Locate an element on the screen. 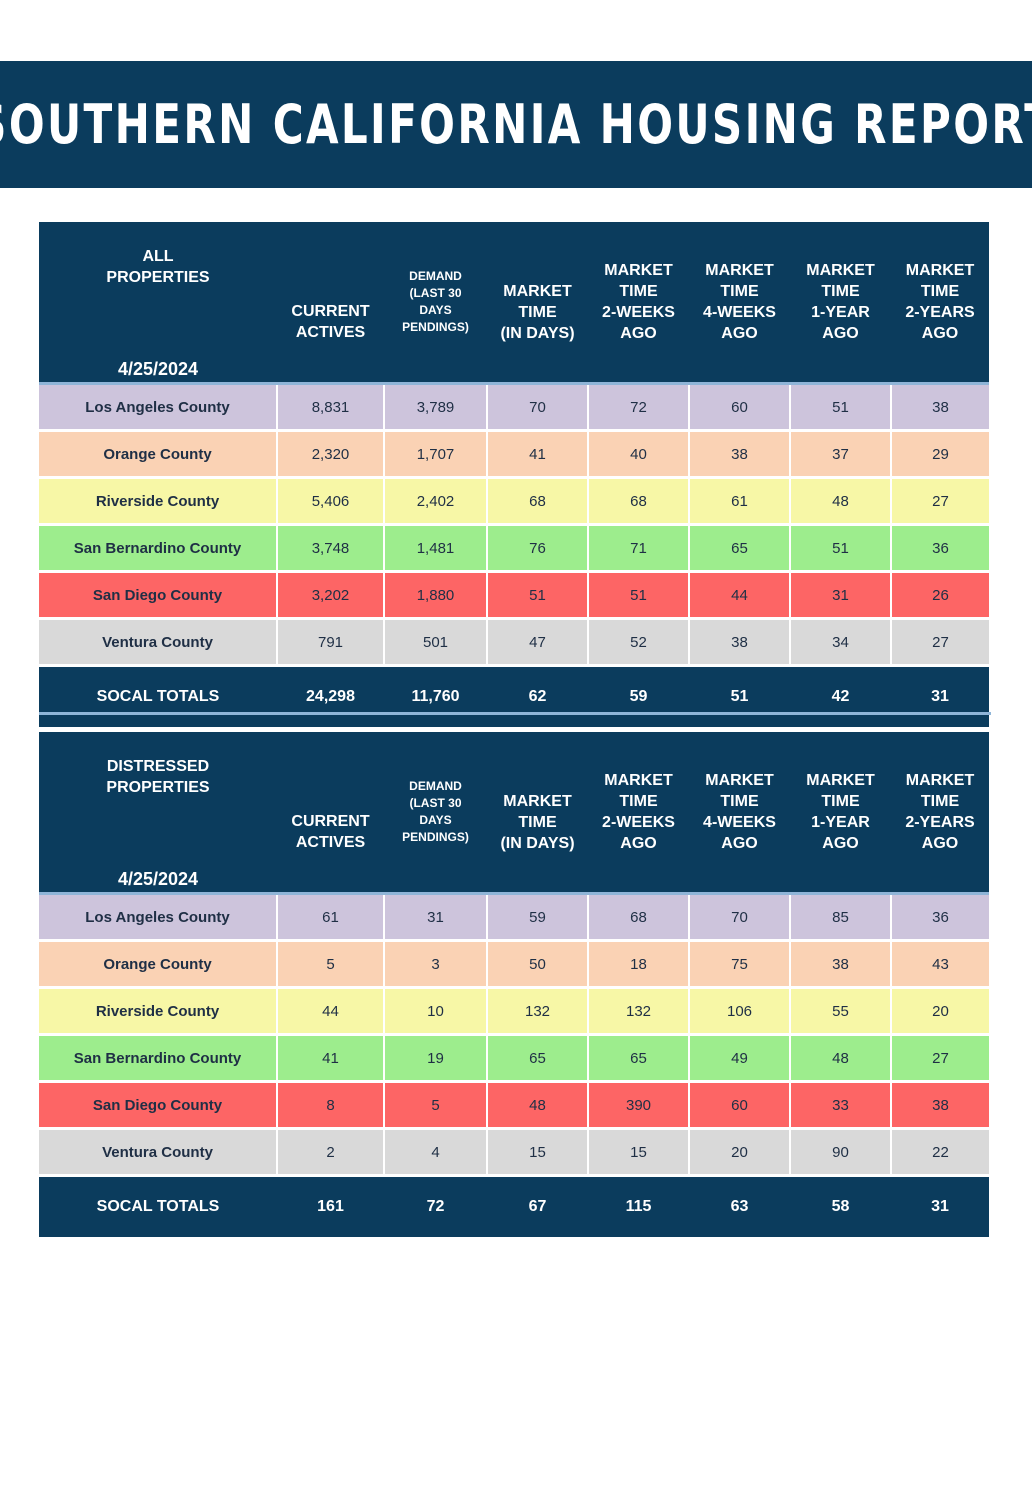  cell-mt-1year: 31 is located at coordinates (841, 595).